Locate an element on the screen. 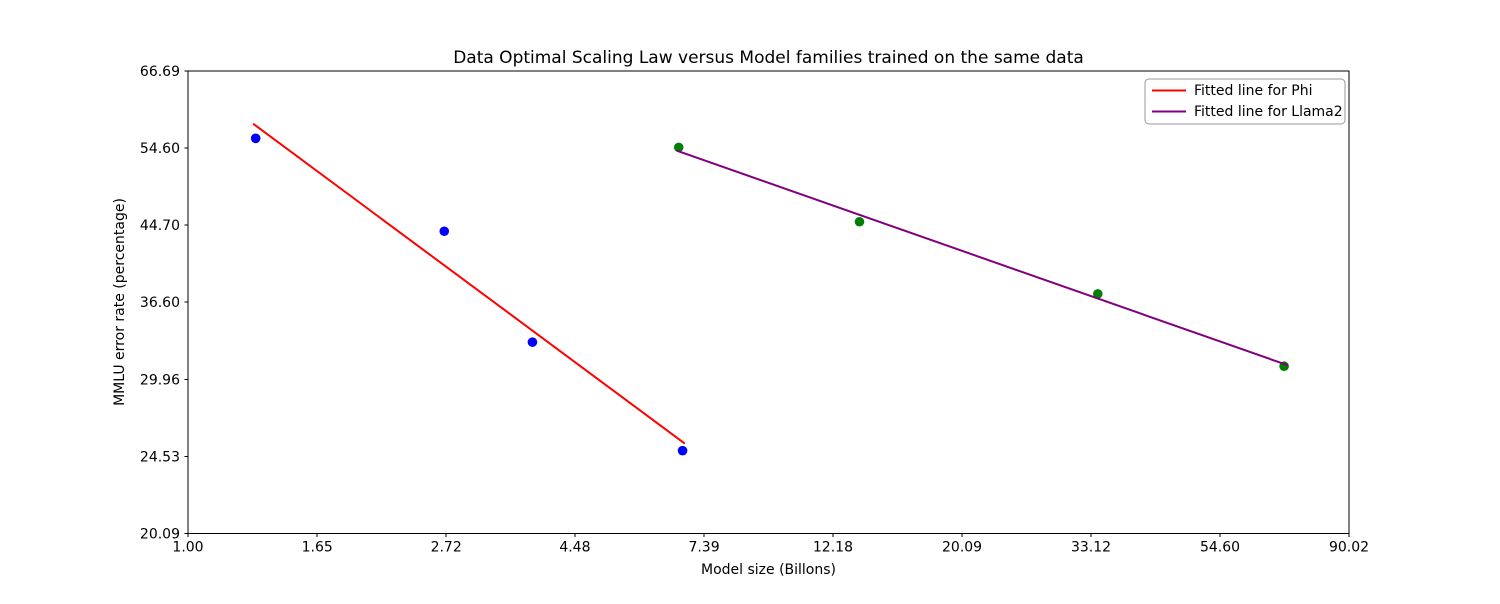 Image resolution: width=1500 pixels, height=604 pixels. y-axis-ticks: 20.09 24.53 29.96 36.60 44.70 54.60 66.69 is located at coordinates (164, 303).